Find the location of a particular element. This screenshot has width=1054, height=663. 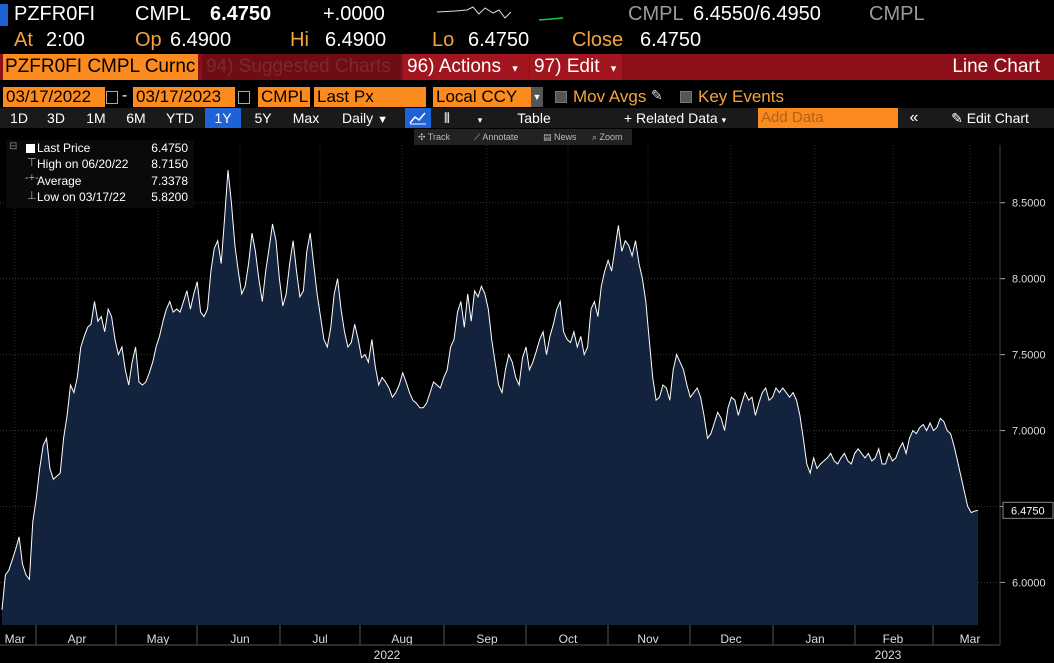

annotate-icon: ⟋ is located at coordinates (478, 137).